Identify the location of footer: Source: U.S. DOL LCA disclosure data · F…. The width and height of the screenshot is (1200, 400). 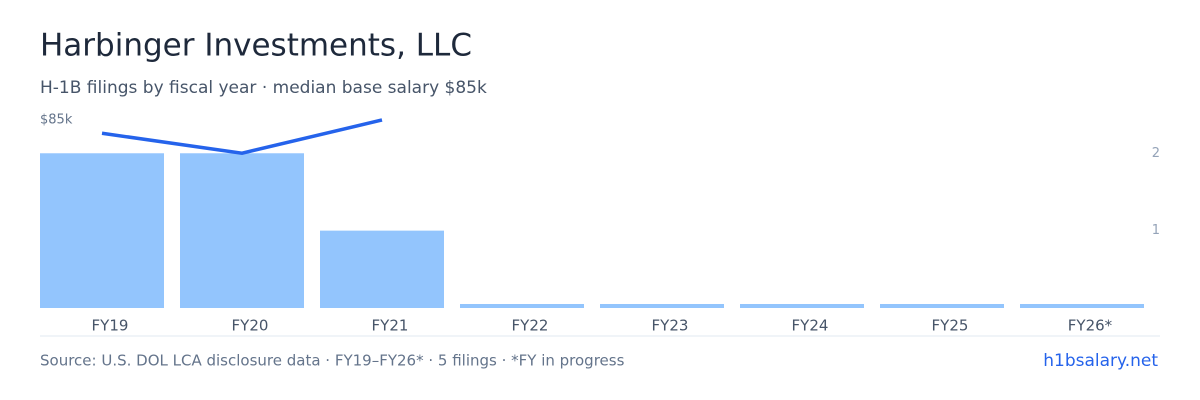
(332, 361).